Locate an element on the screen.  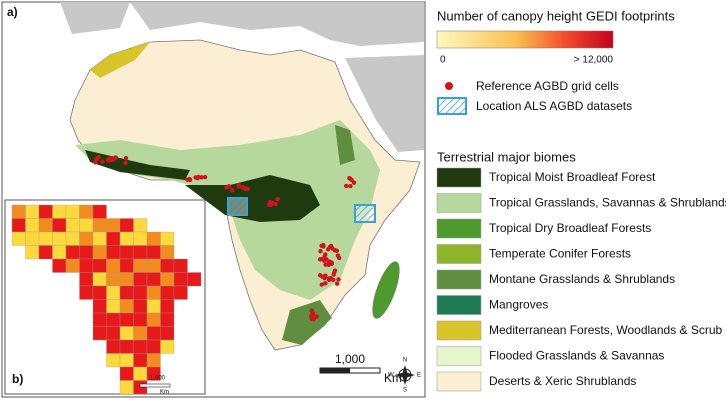
compass-letter: N is located at coordinates (405, 361).